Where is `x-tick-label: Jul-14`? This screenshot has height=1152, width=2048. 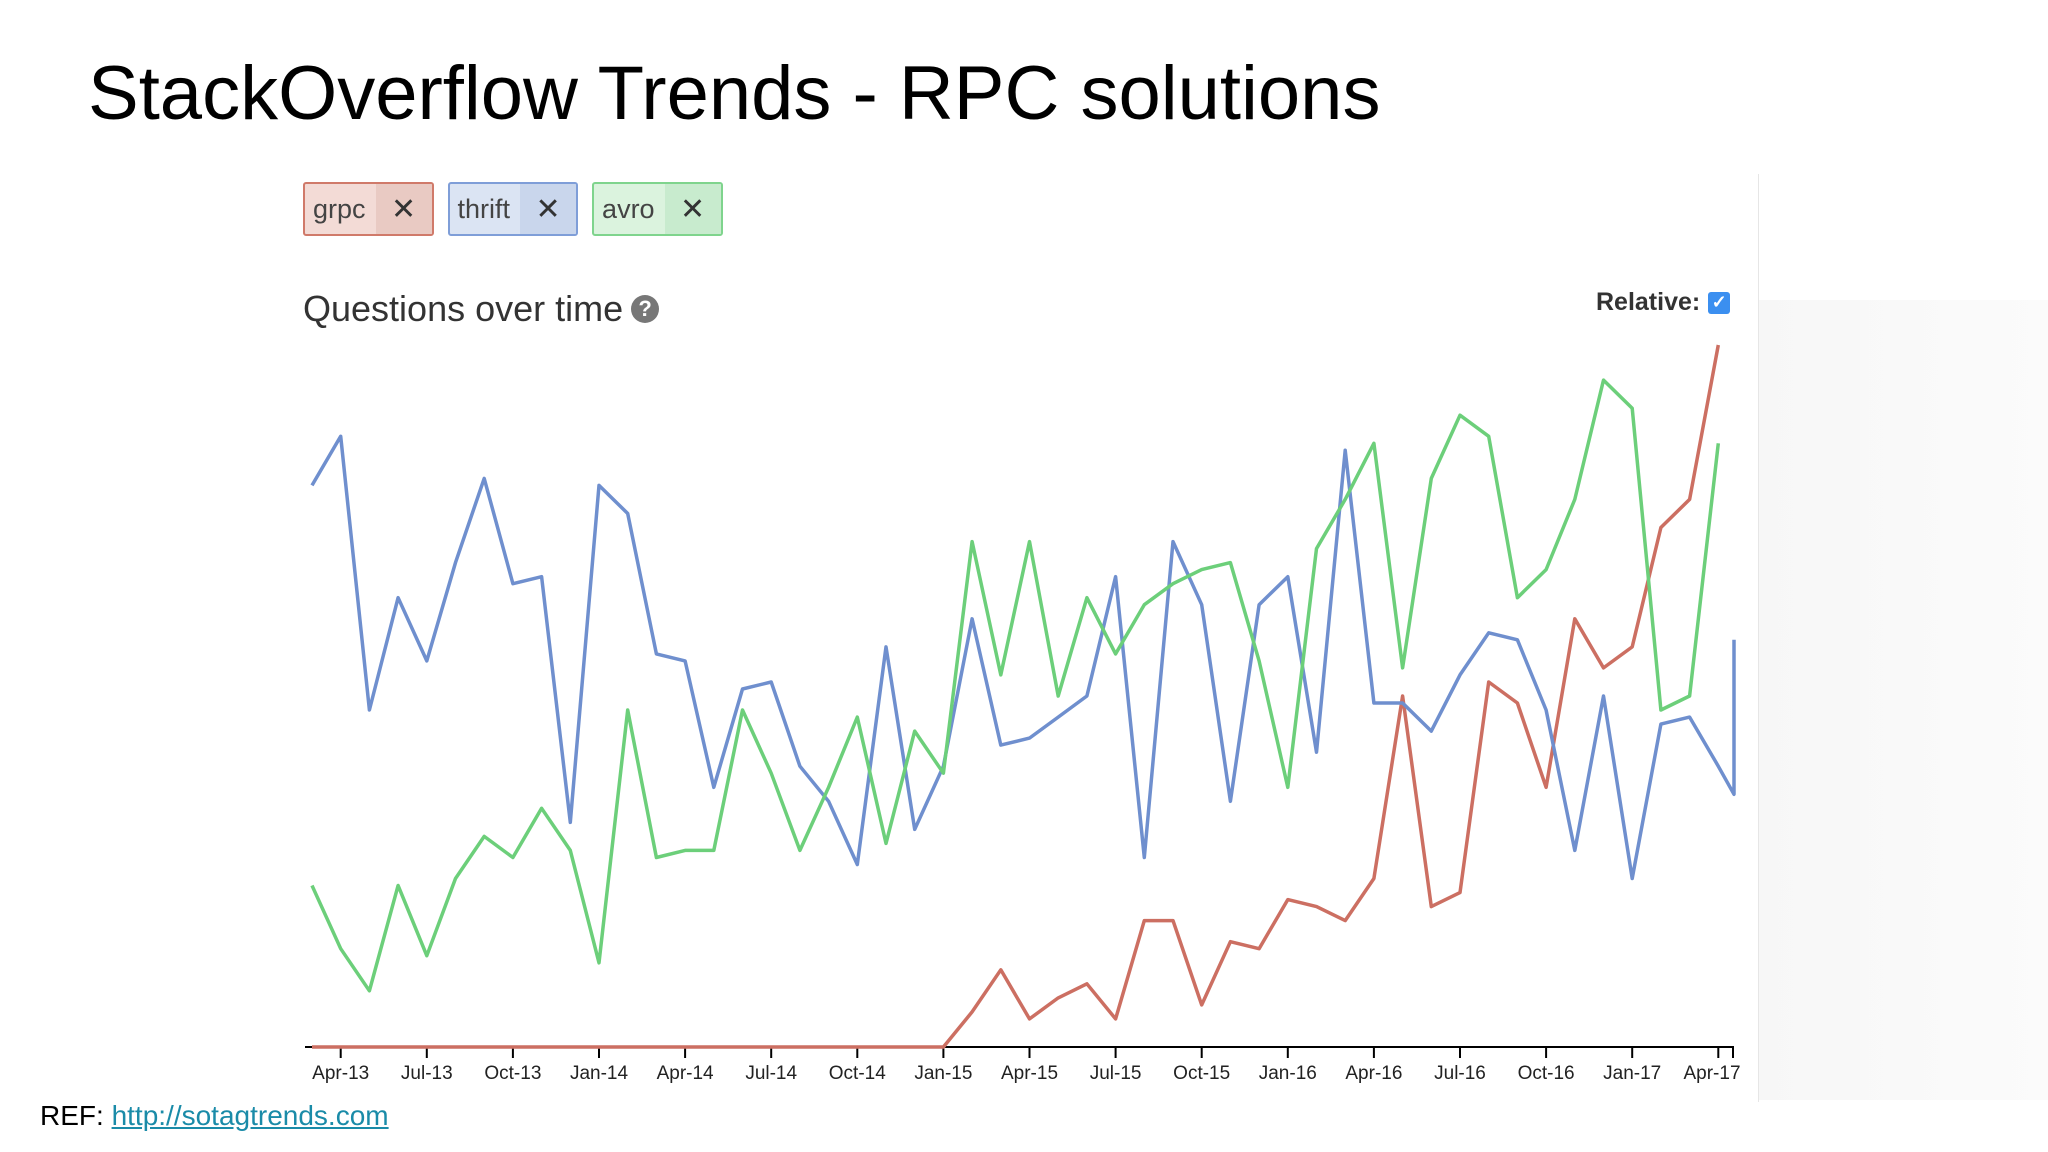 x-tick-label: Jul-14 is located at coordinates (771, 1073).